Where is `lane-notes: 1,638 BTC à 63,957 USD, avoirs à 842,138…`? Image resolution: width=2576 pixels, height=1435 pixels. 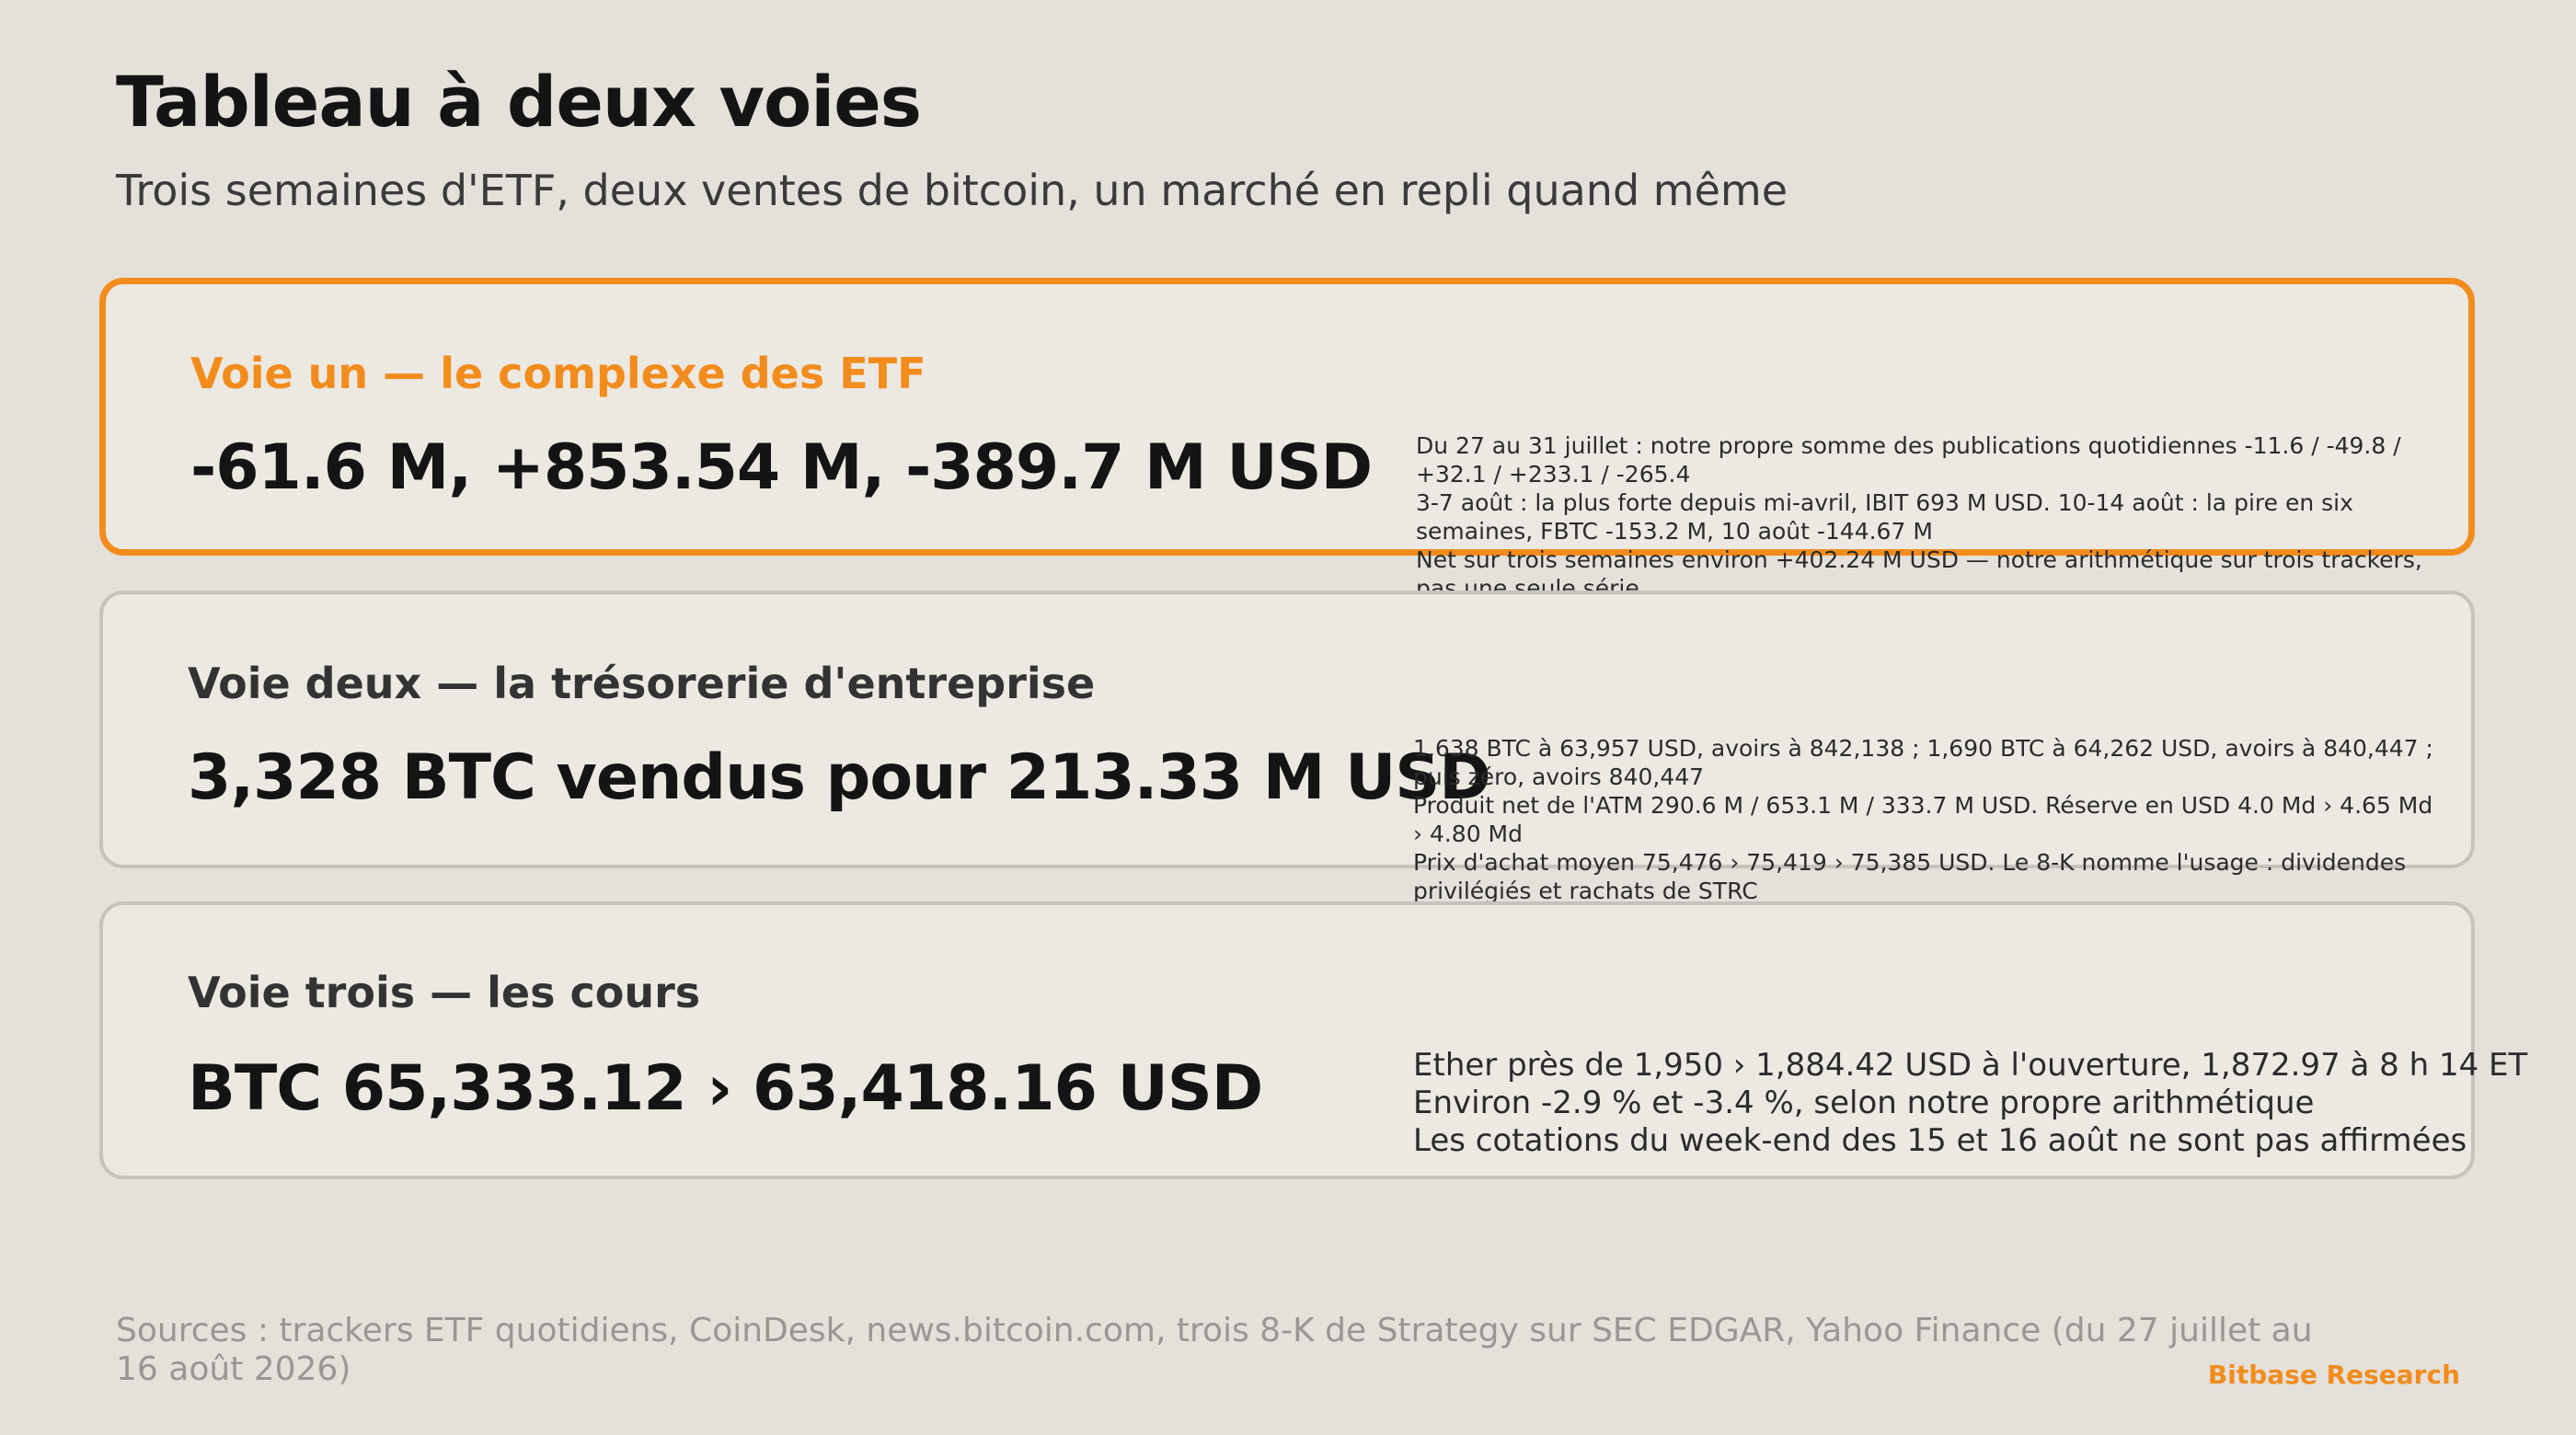
lane-notes: 1,638 BTC à 63,957 USD, avoirs à 842,138… is located at coordinates (1928, 819).